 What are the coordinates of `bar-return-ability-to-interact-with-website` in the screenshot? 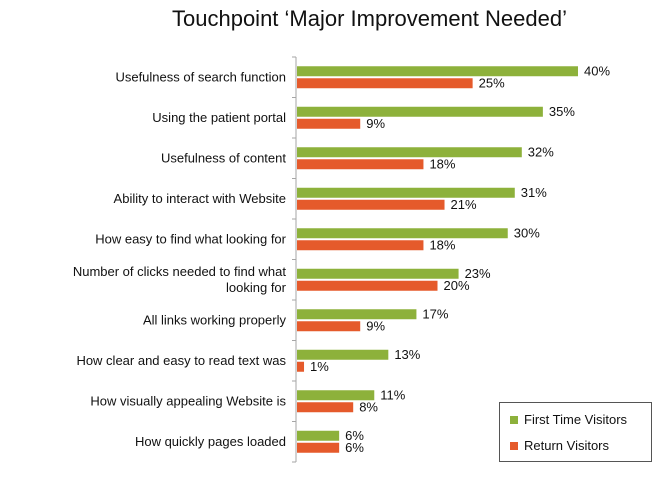 It's located at (371, 204).